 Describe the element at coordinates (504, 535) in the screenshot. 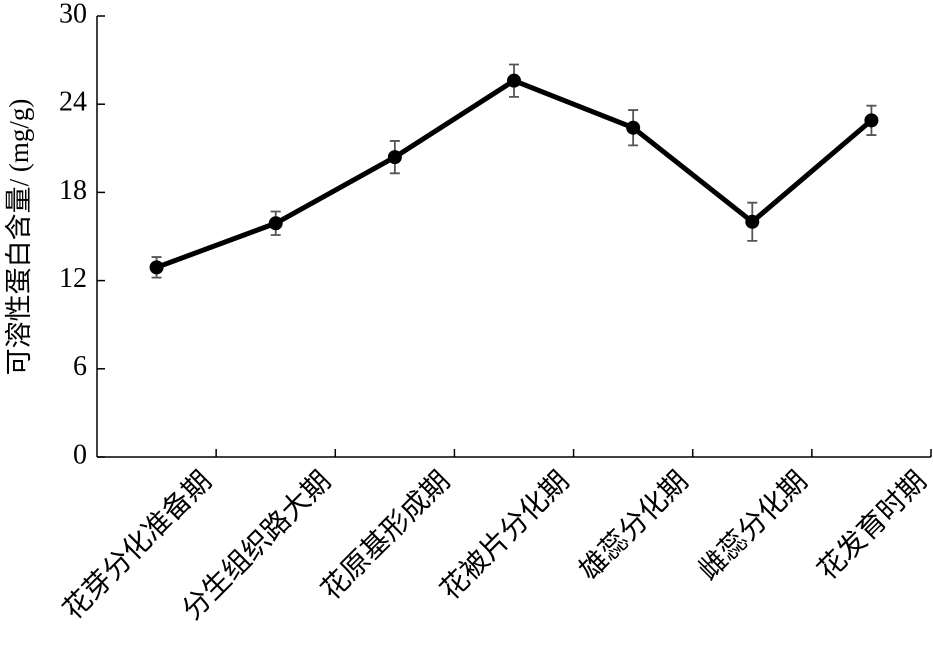

I see `x-tick-label: 花被片分化期` at that location.